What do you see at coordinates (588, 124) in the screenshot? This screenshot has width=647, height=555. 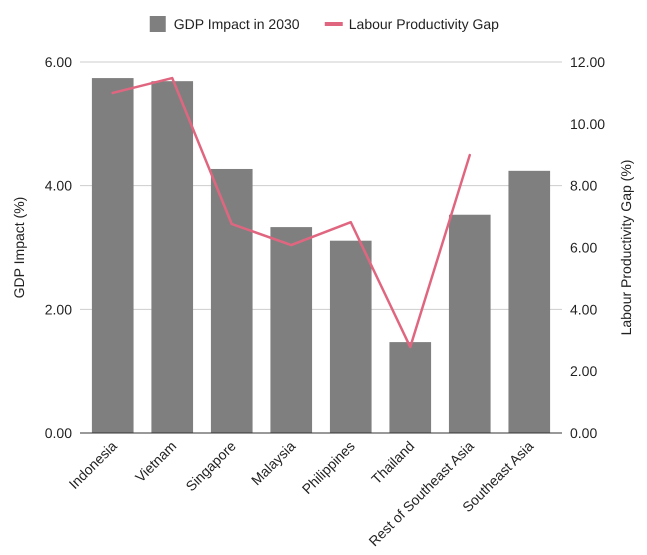 I see `y2-tick-label: 10.00` at bounding box center [588, 124].